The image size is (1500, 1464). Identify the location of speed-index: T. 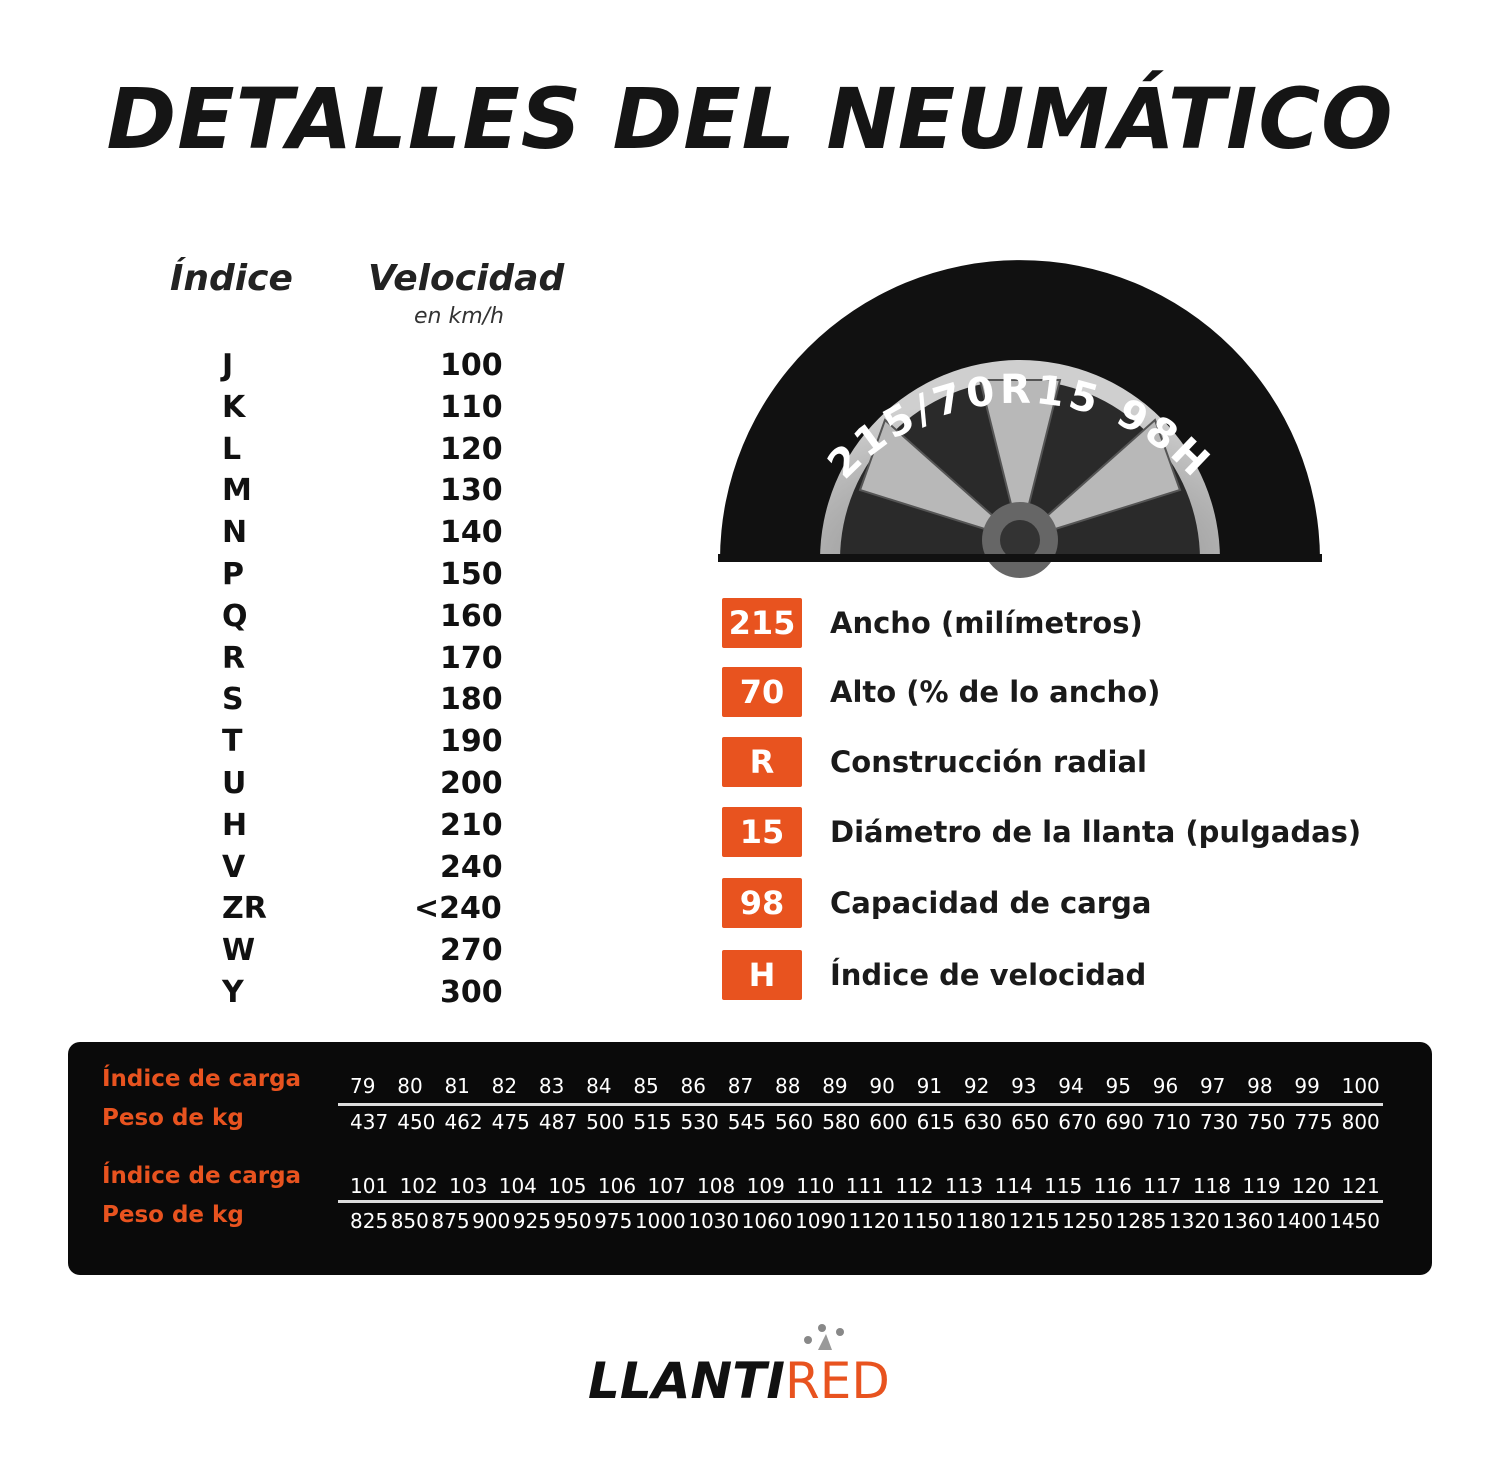
(232, 742).